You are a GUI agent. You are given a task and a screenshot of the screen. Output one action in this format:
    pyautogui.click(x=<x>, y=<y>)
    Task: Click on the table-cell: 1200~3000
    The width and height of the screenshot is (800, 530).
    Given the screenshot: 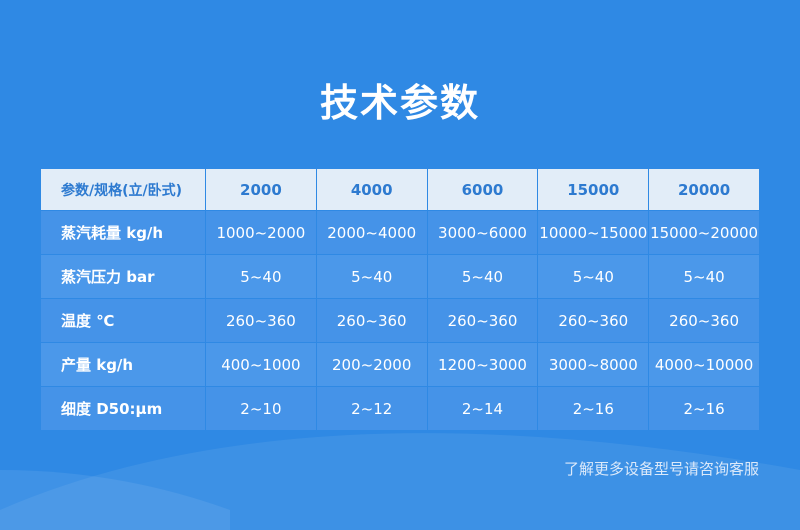 What is the action you would take?
    pyautogui.click(x=482, y=364)
    